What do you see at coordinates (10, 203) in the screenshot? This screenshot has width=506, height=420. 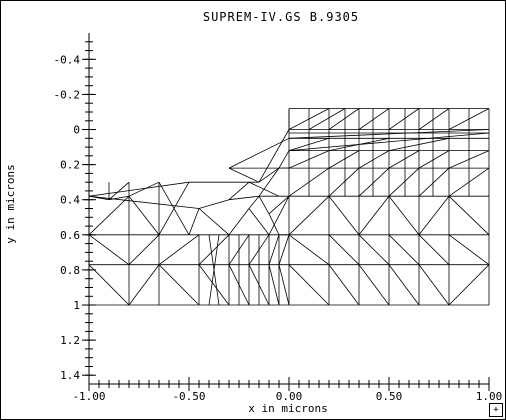 I see `y-axis-label: y in microns` at bounding box center [10, 203].